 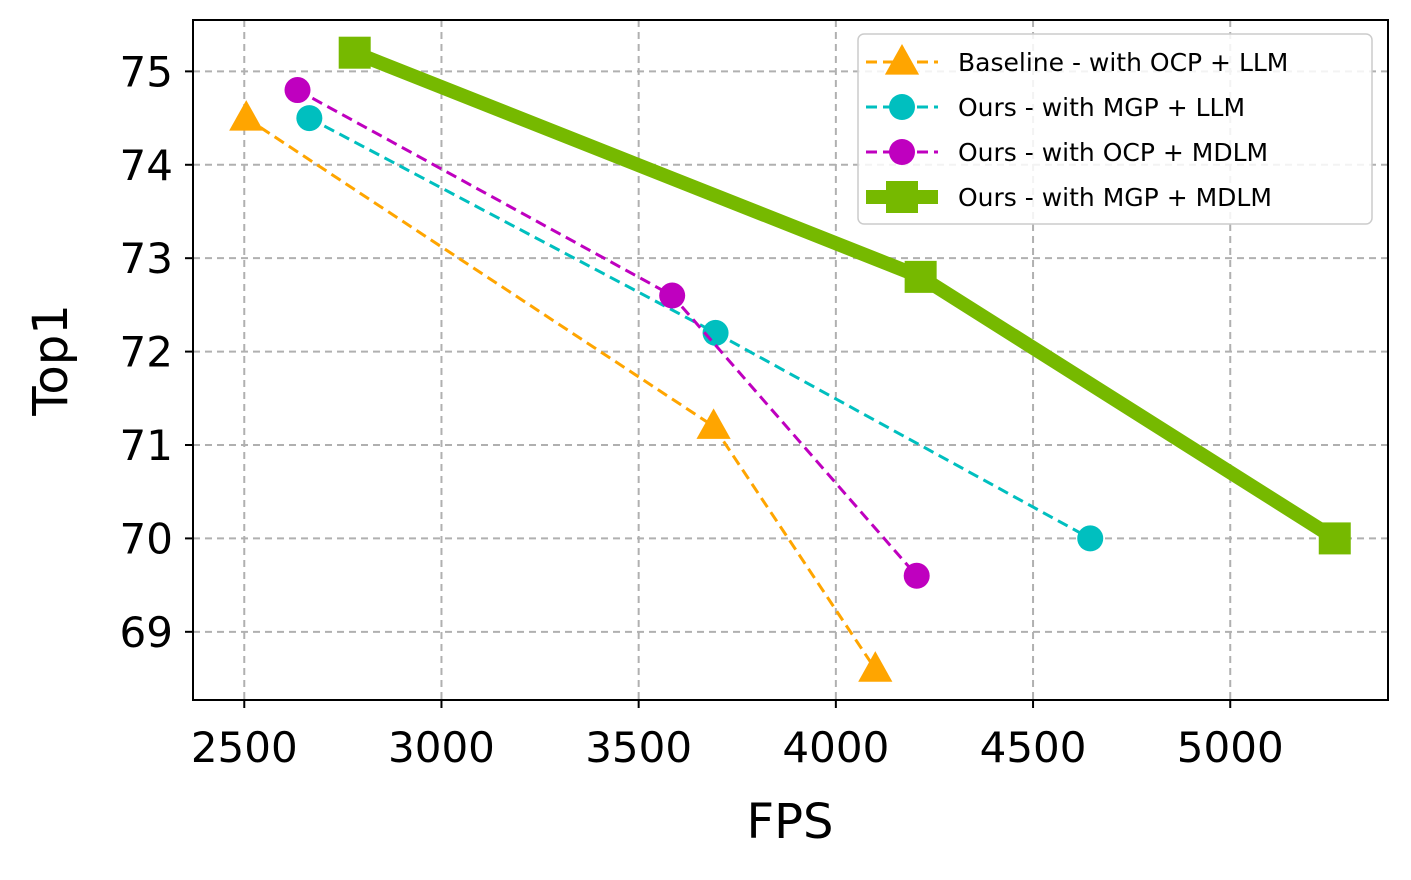 What do you see at coordinates (1230, 747) in the screenshot?
I see `x-tick-label: 5000` at bounding box center [1230, 747].